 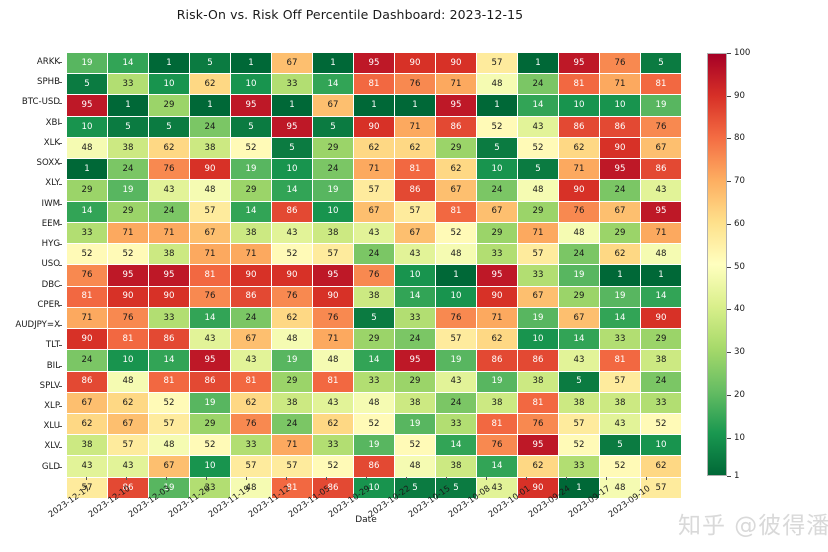 What do you see at coordinates (50, 244) in the screenshot?
I see `y-axis-tick-label: HYG` at bounding box center [50, 244].